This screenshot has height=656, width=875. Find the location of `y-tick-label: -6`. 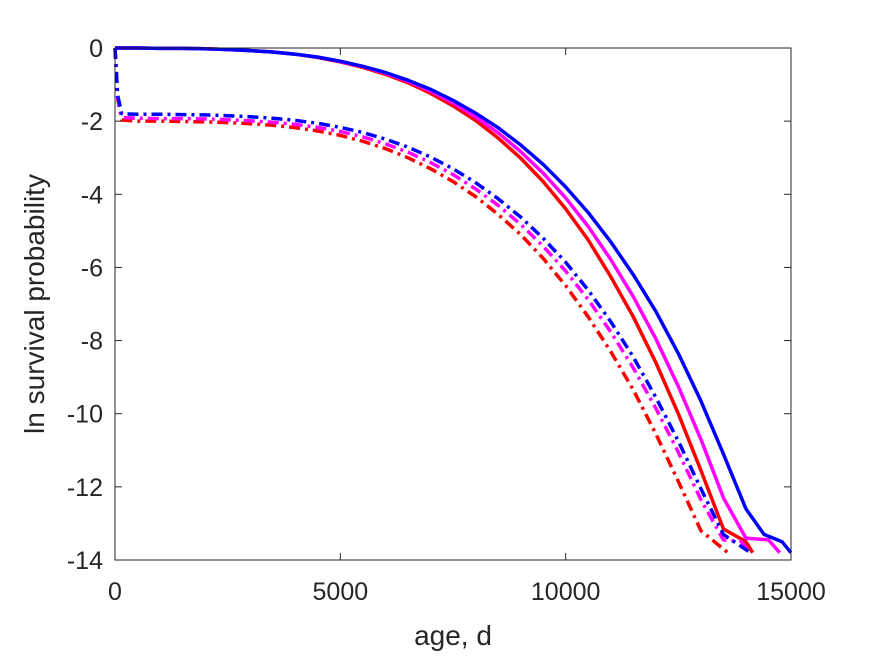

y-tick-label: -6 is located at coordinates (92, 268).